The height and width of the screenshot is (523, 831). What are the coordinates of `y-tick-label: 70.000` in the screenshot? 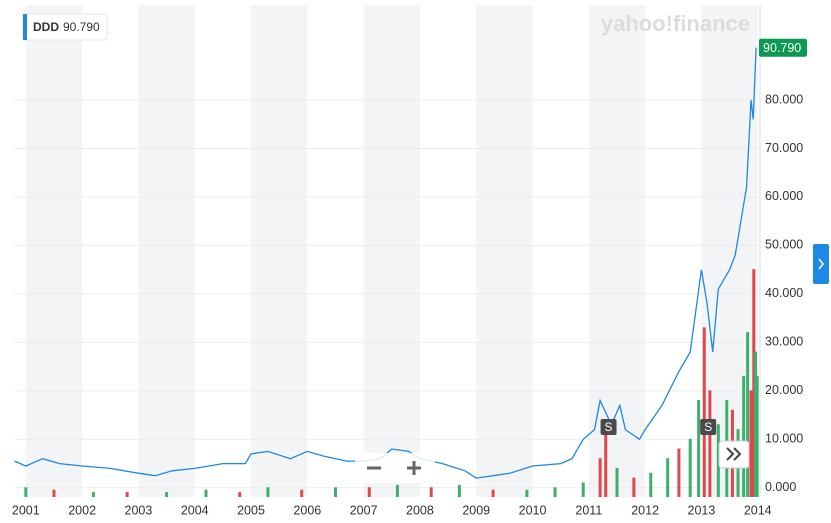 It's located at (784, 148).